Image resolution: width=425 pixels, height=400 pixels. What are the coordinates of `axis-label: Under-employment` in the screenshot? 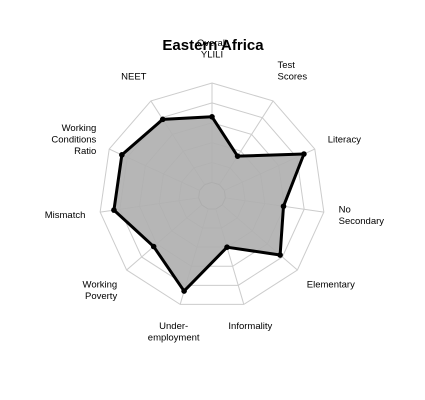 It's located at (174, 332).